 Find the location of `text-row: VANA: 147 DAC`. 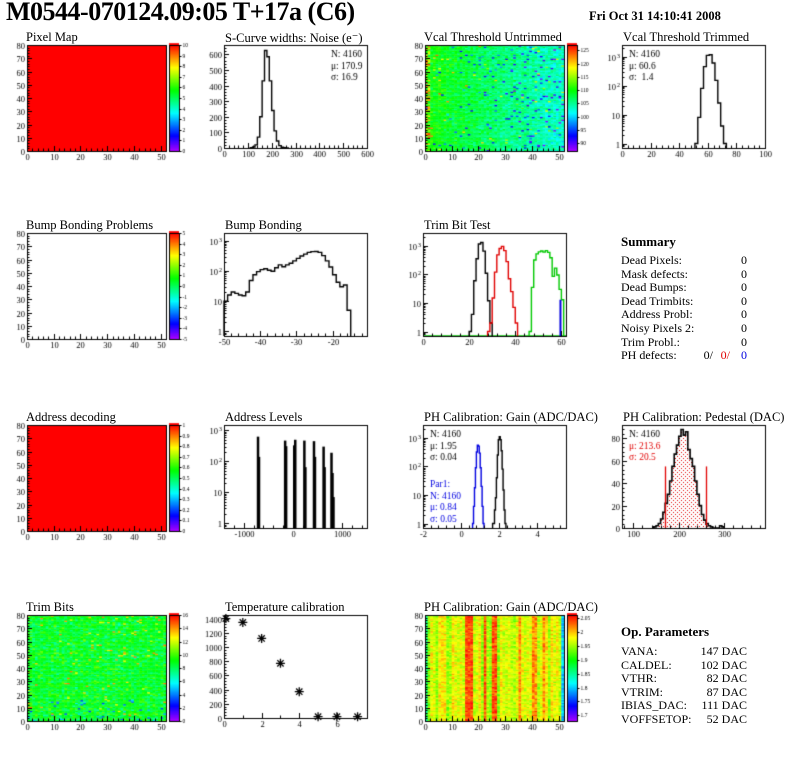

text-row: VANA: 147 DAC is located at coordinates (684, 651).